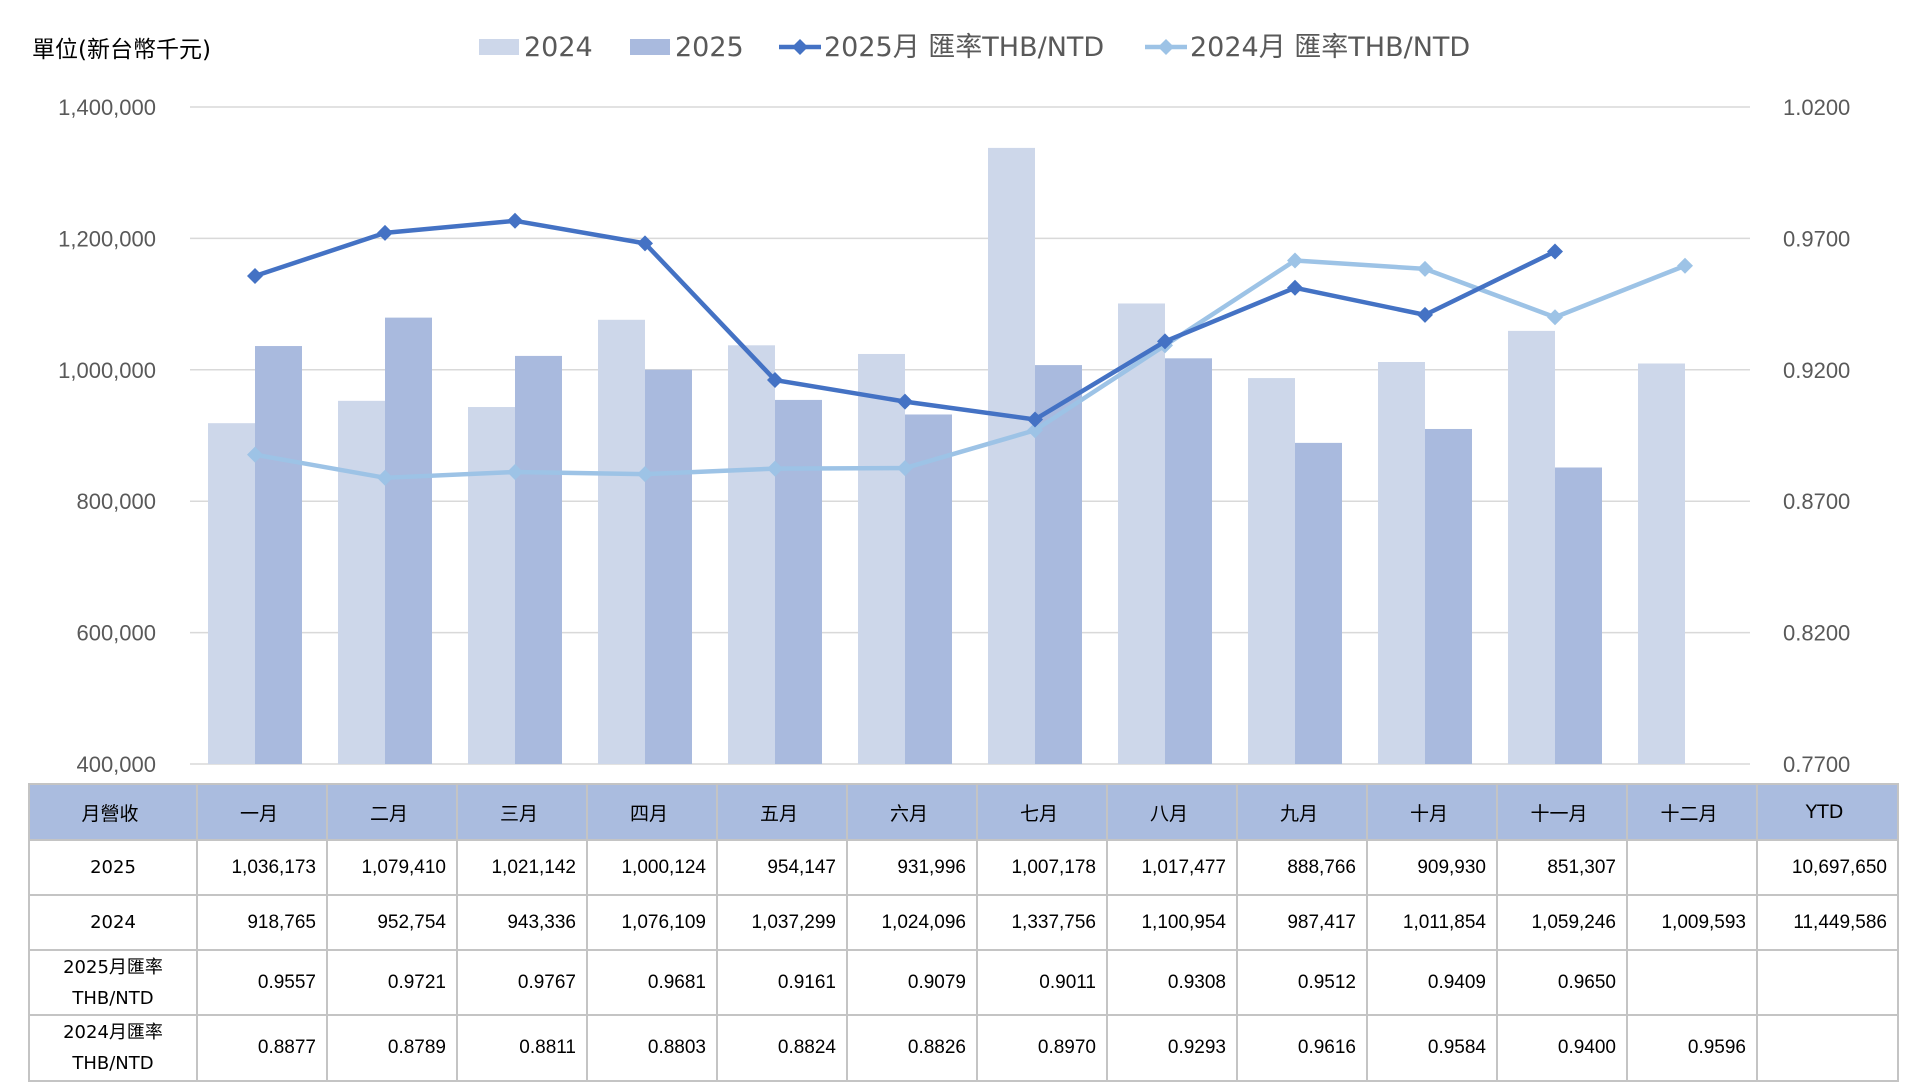 The height and width of the screenshot is (1082, 1916). Describe the element at coordinates (912, 1048) in the screenshot. I see `table-cell: 0.8826` at that location.